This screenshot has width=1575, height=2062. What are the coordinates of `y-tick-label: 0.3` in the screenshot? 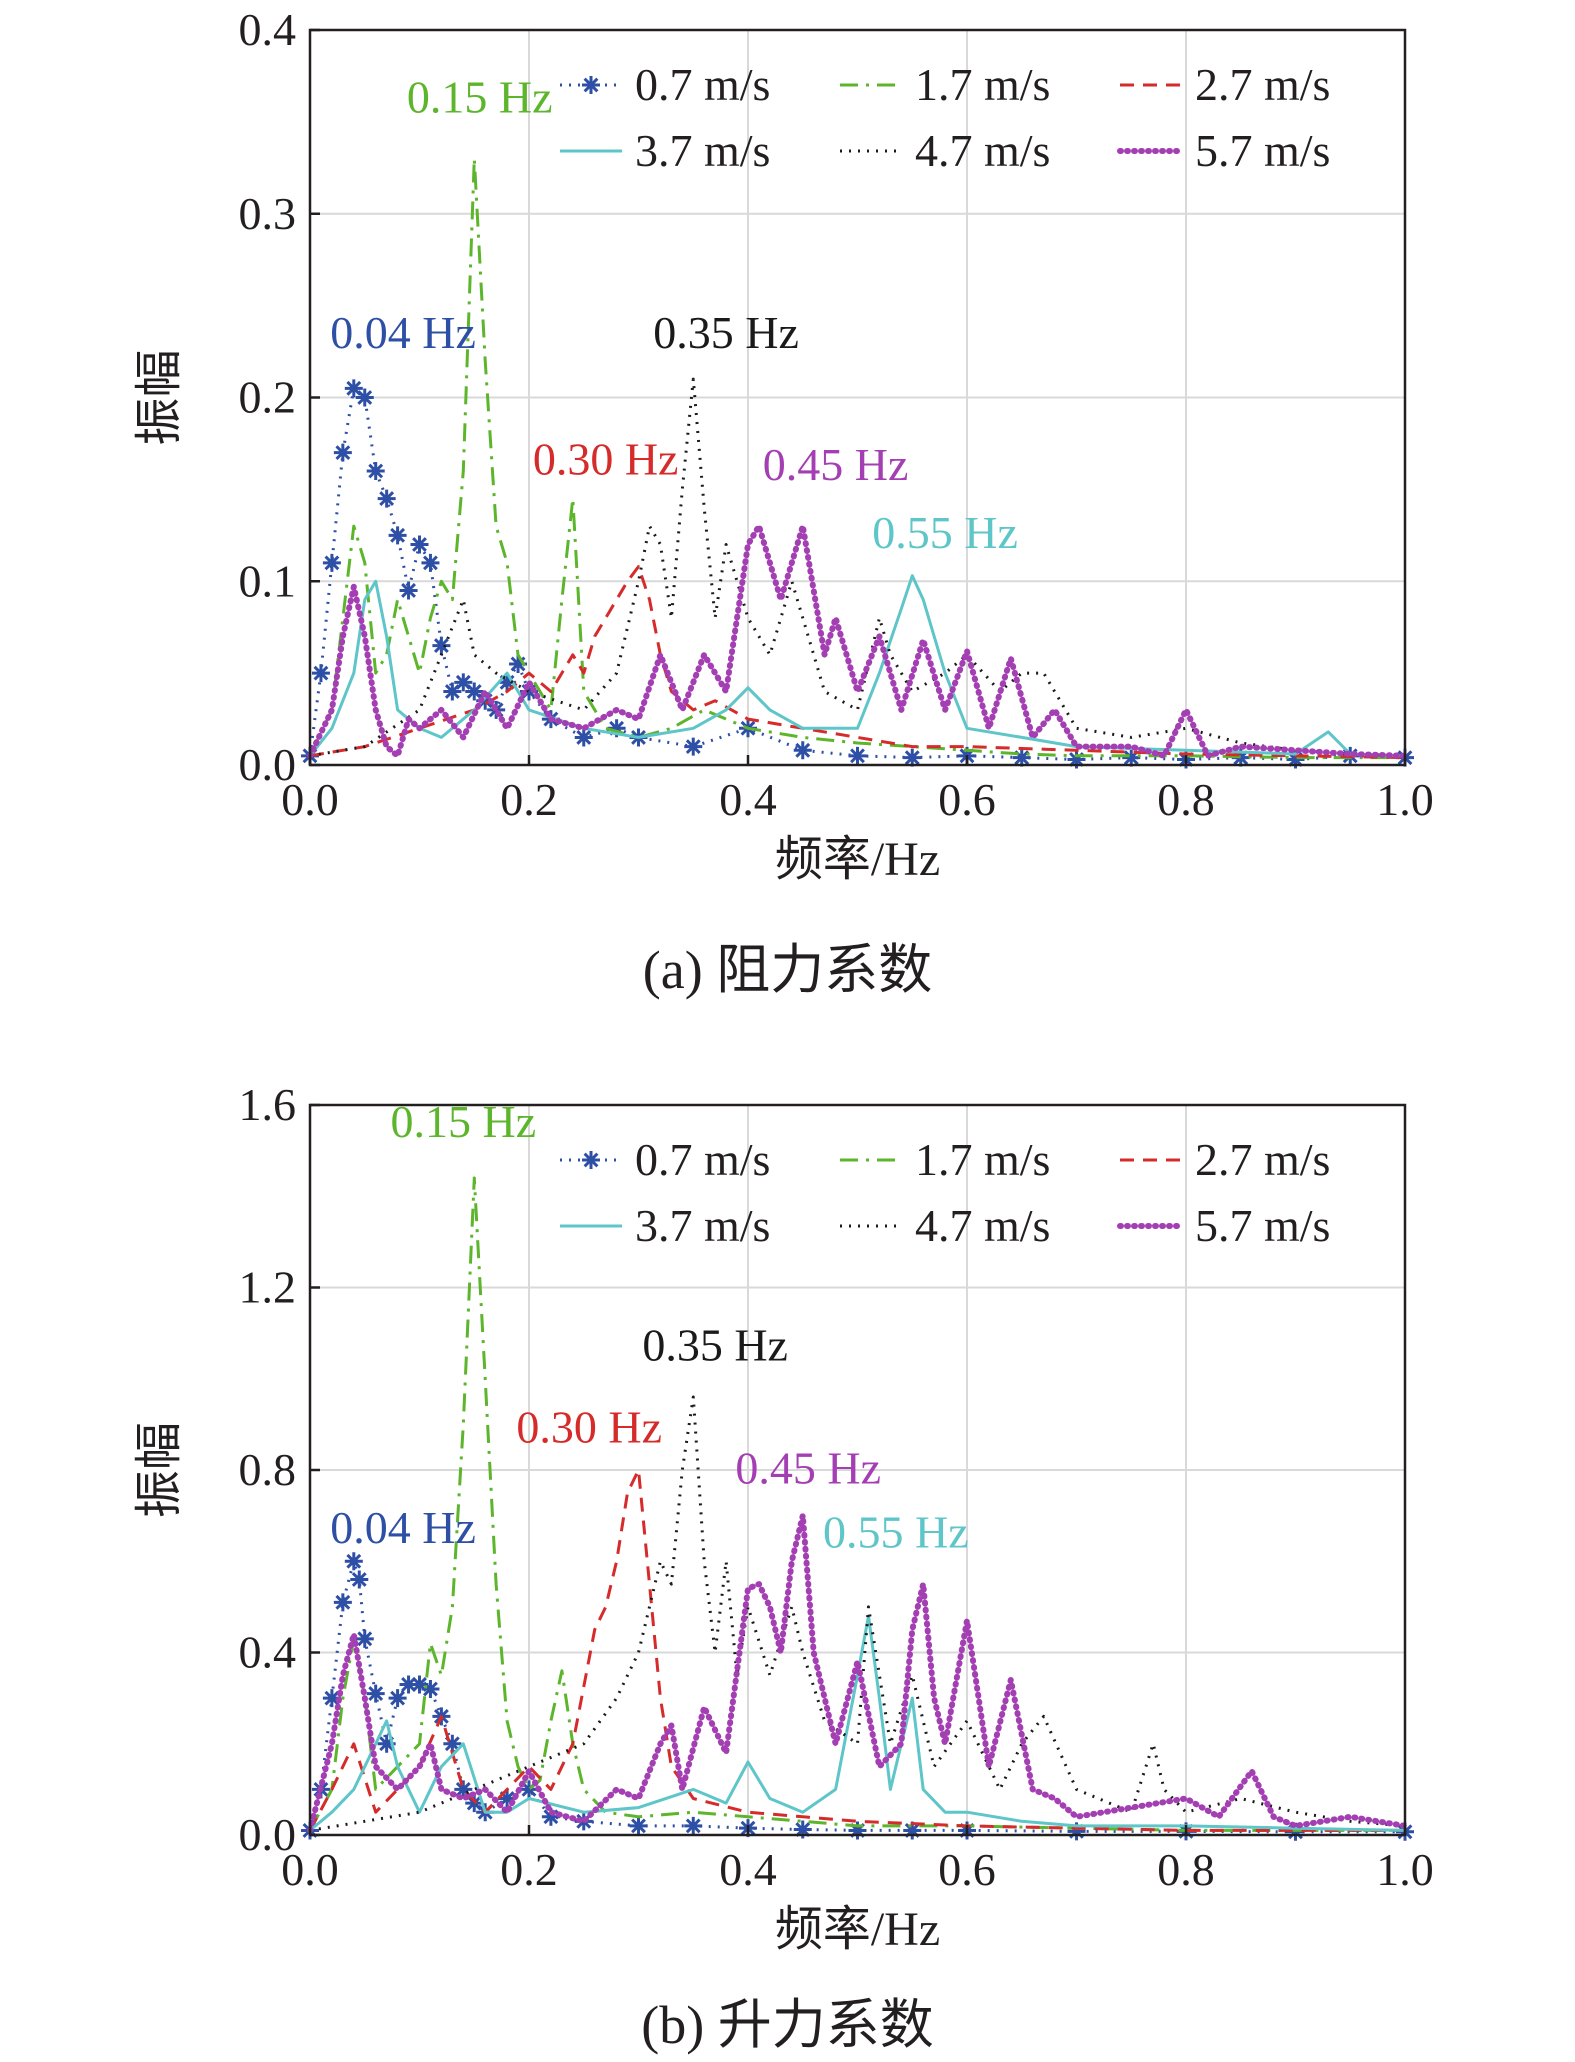 It's located at (268, 213).